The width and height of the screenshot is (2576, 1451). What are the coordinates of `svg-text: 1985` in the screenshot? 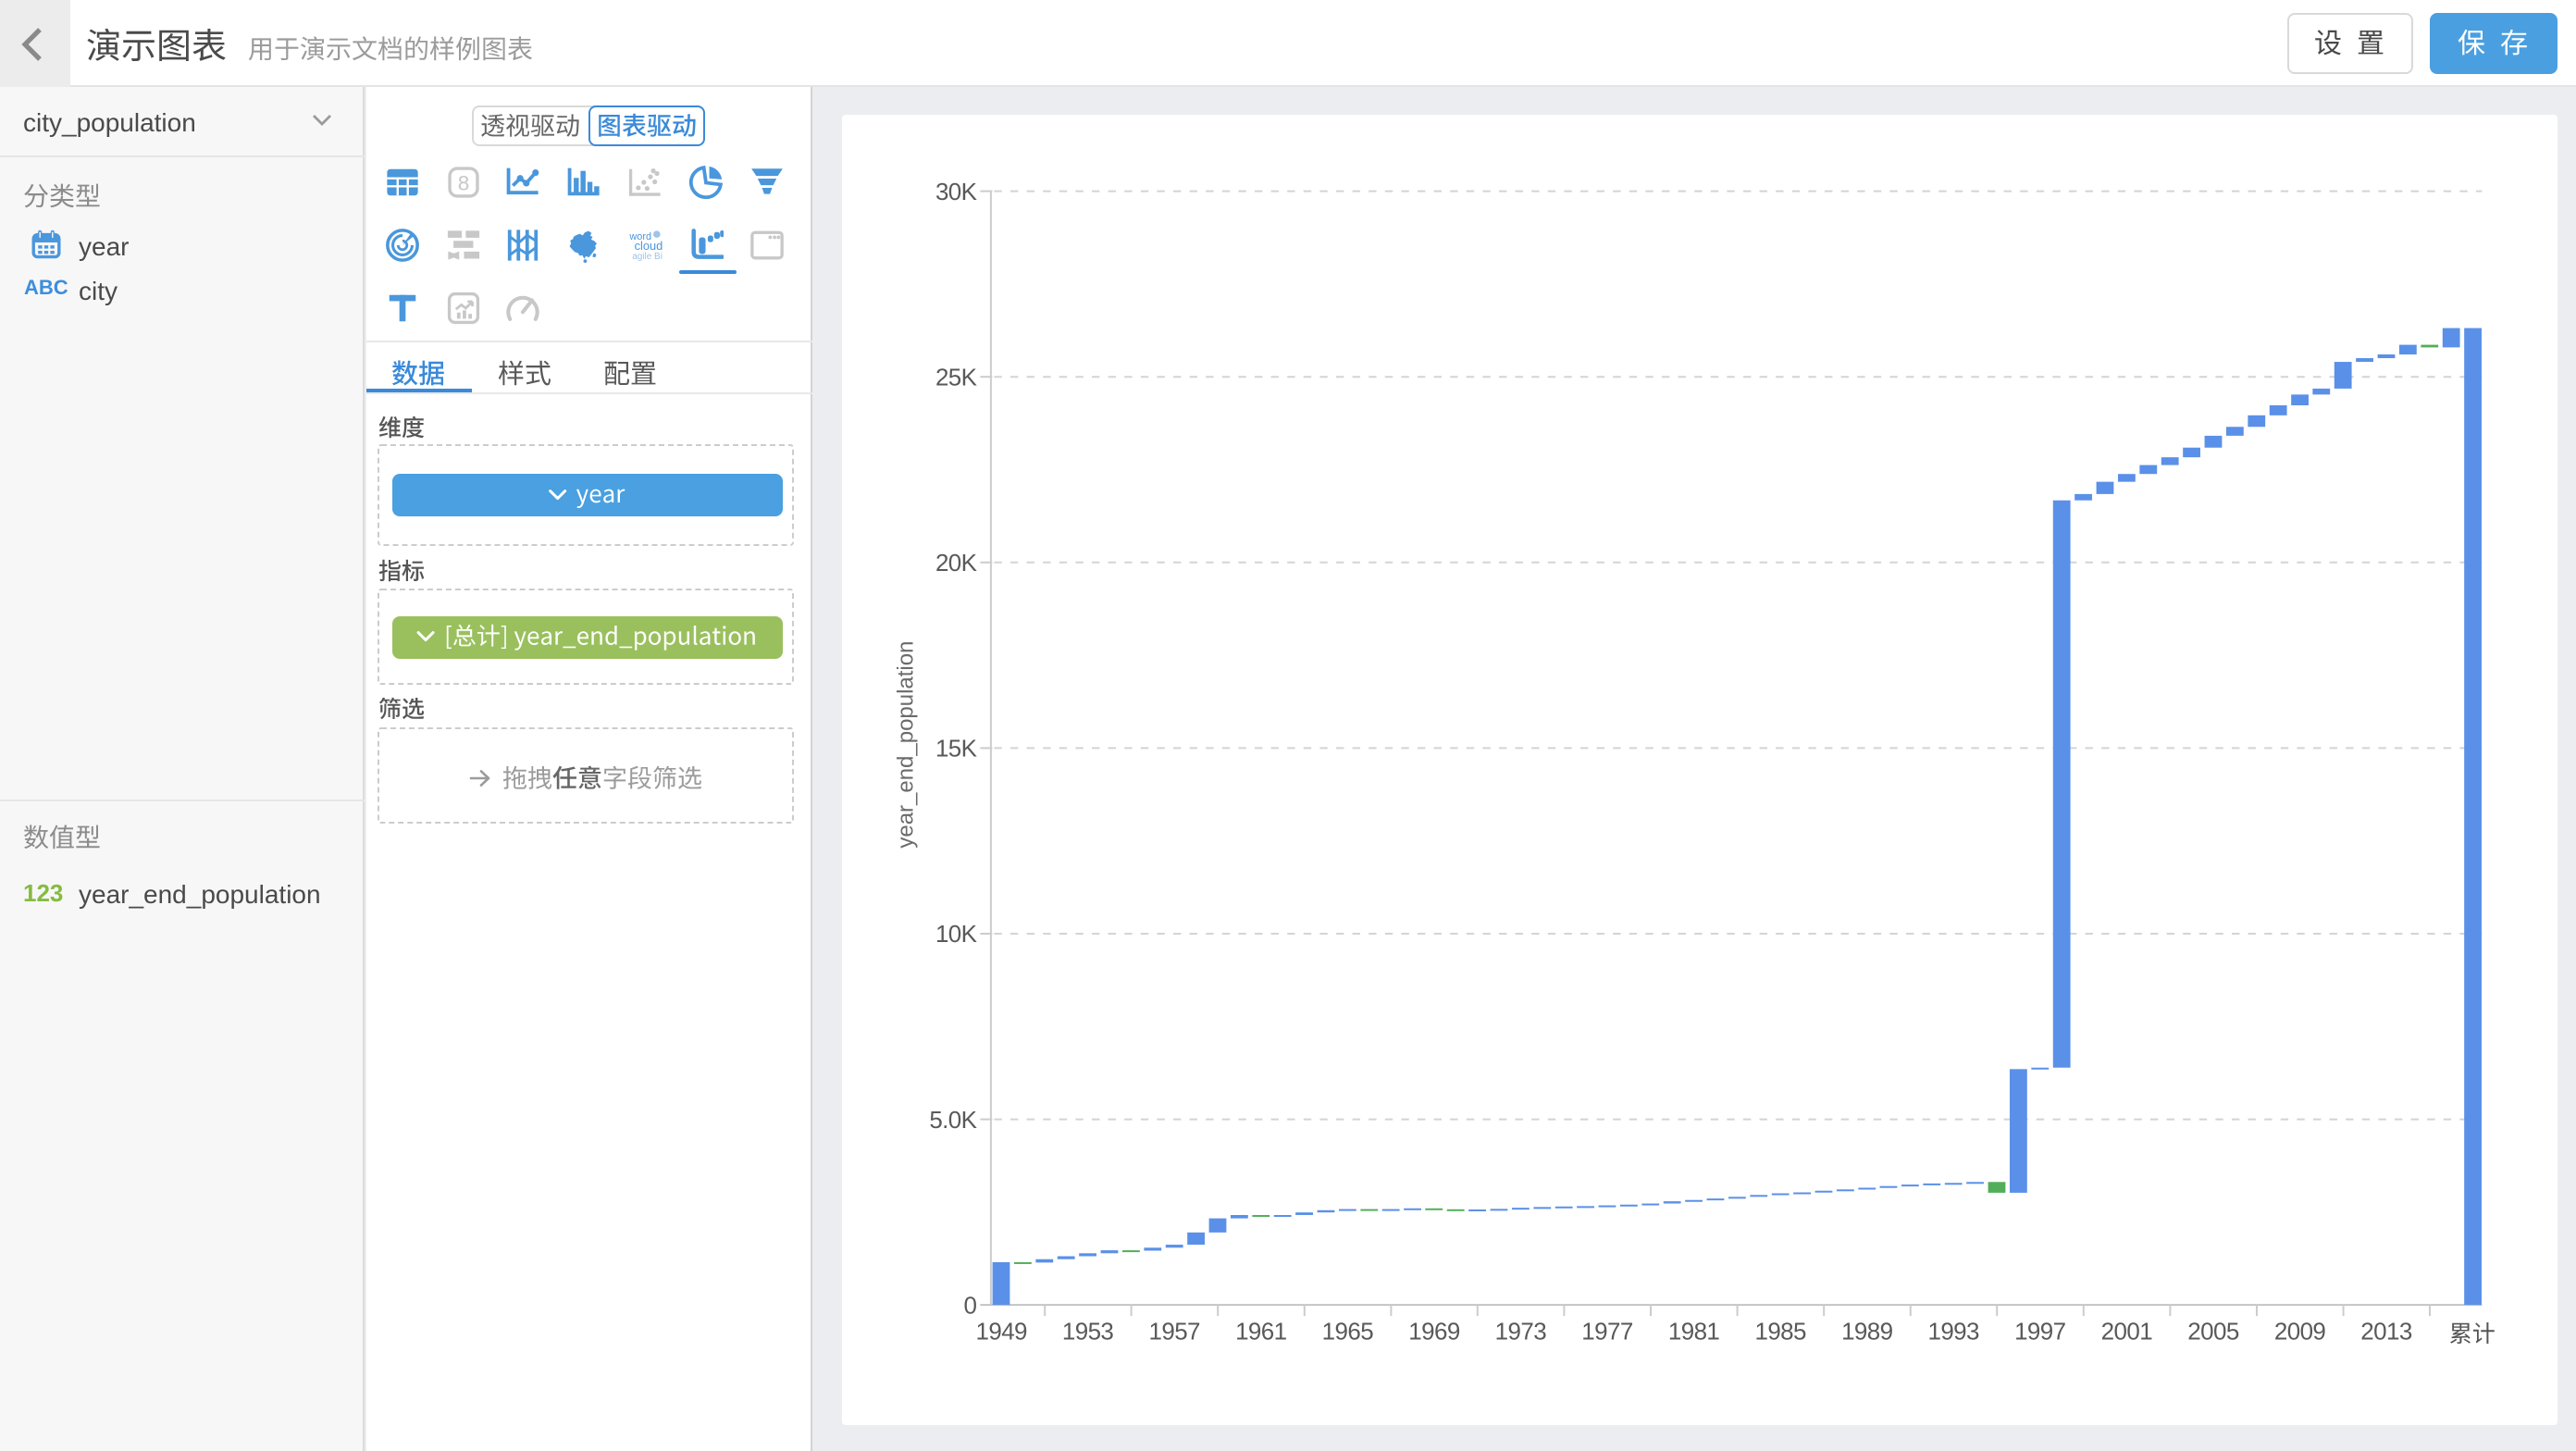 It's located at (1780, 1331).